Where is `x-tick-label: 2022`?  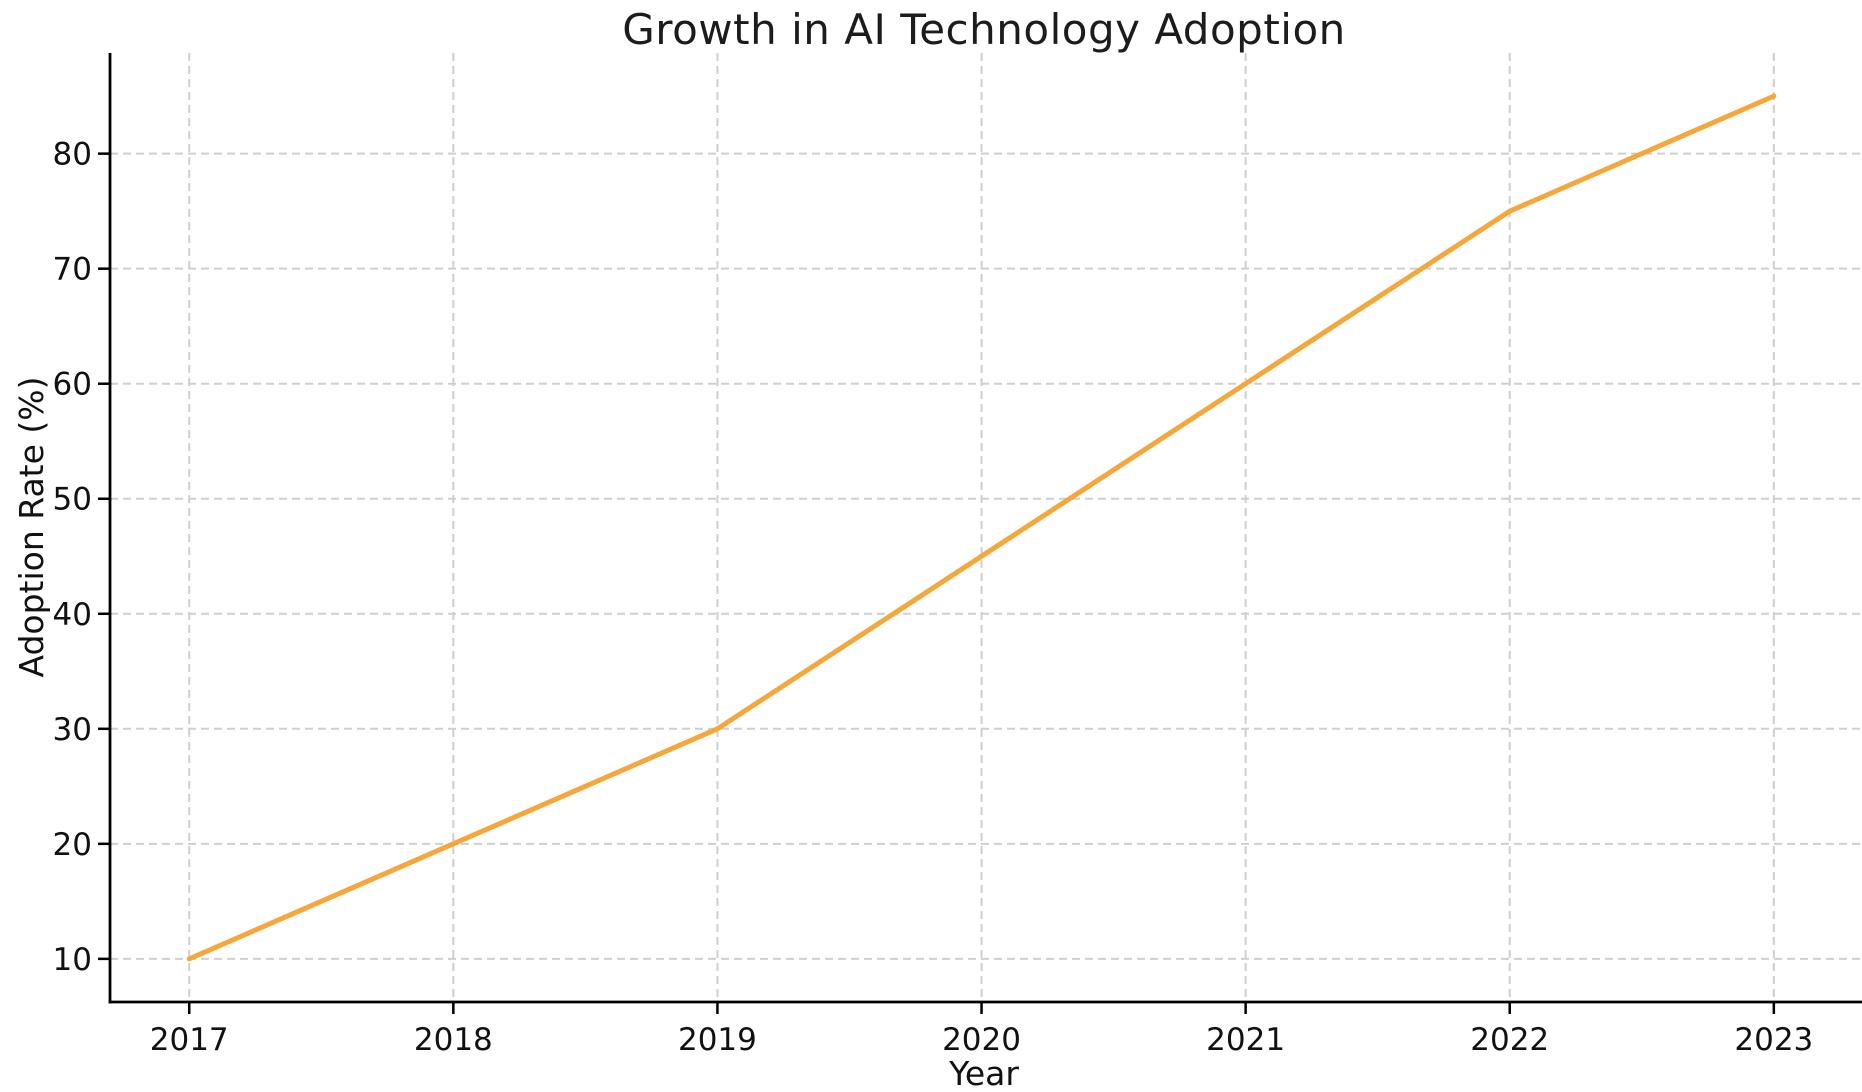 x-tick-label: 2022 is located at coordinates (1509, 1040).